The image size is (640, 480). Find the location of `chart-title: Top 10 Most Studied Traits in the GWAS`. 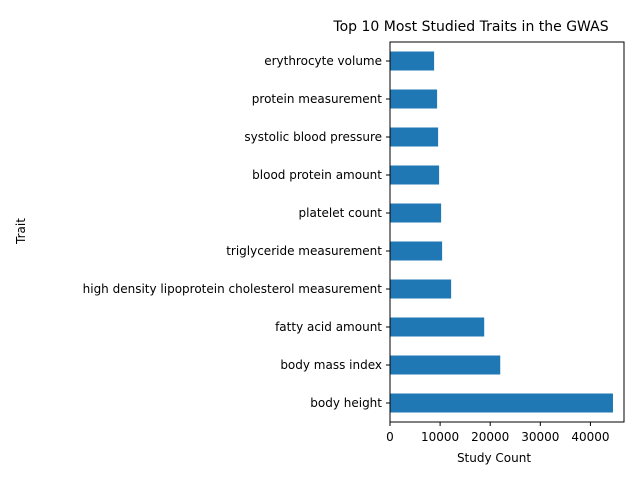

chart-title: Top 10 Most Studied Traits in the GWAS is located at coordinates (470, 27).